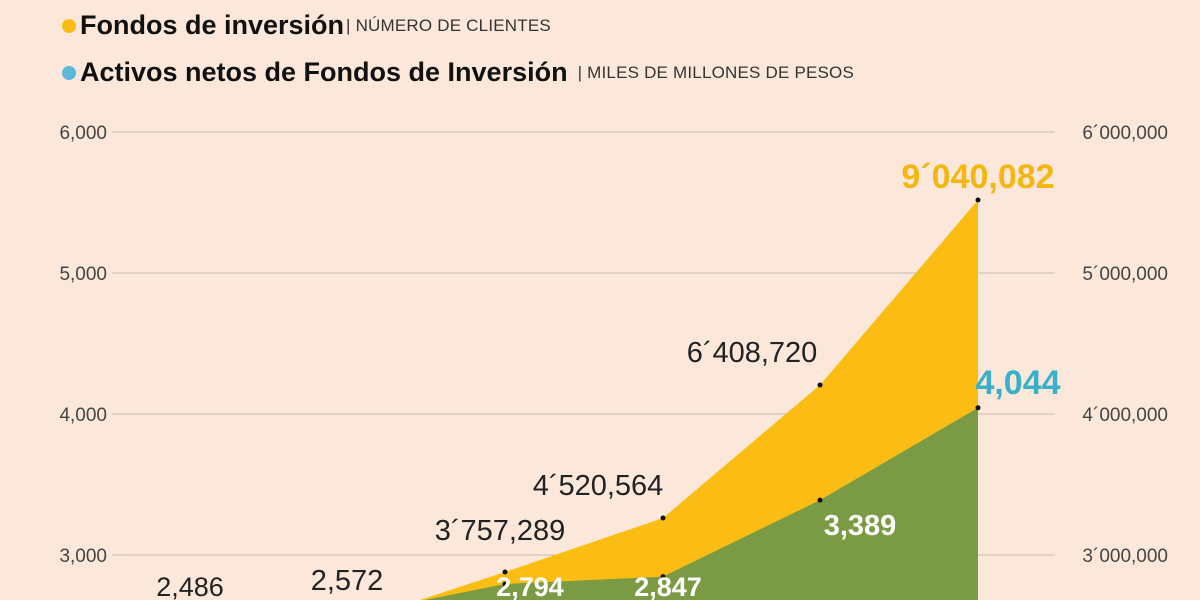 The width and height of the screenshot is (1200, 600). What do you see at coordinates (530, 586) in the screenshot?
I see `assets-data-label: 2,794` at bounding box center [530, 586].